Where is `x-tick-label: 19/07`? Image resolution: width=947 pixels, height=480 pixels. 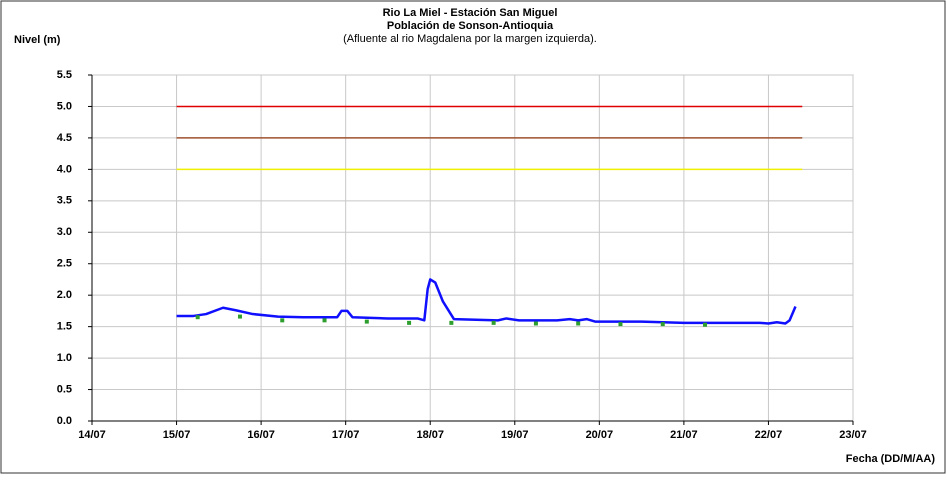 x-tick-label: 19/07 is located at coordinates (515, 435).